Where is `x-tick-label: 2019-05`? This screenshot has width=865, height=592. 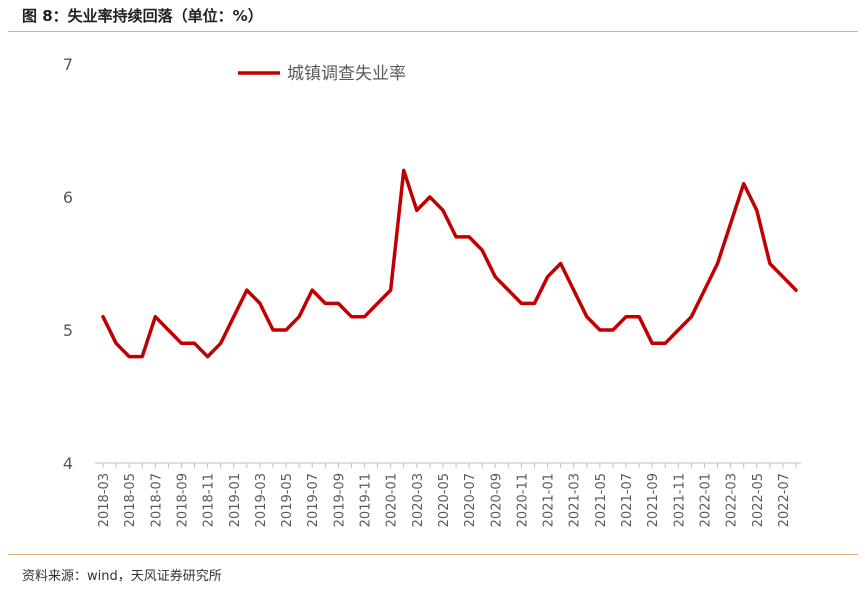
x-tick-label: 2019-05 is located at coordinates (287, 500).